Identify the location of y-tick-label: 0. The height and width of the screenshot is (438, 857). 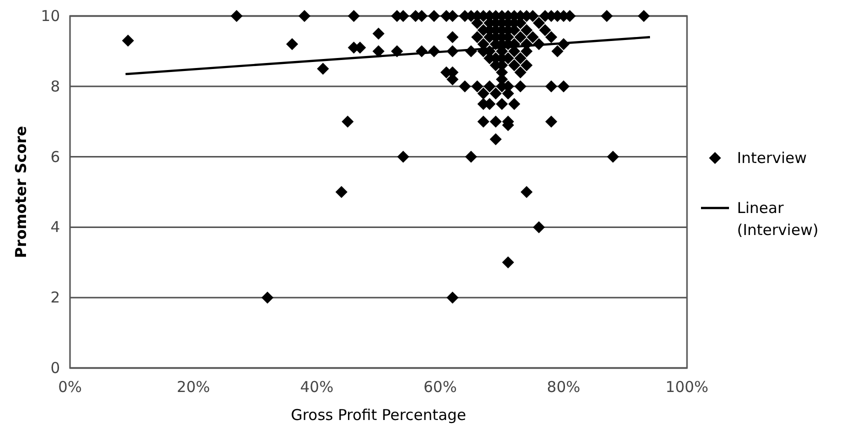
(55, 368).